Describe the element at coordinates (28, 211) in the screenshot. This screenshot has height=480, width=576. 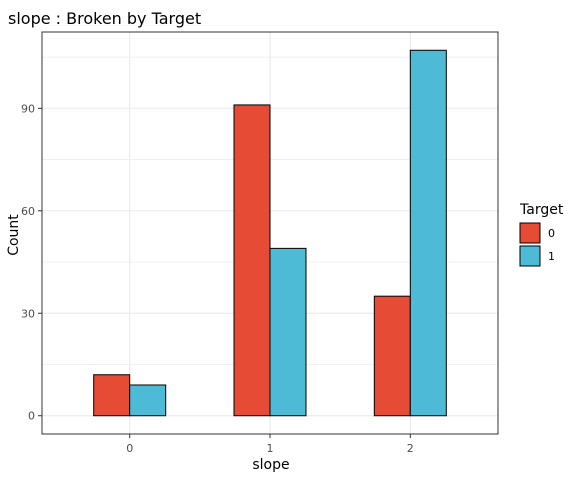
I see `y-tick-label: 60` at that location.